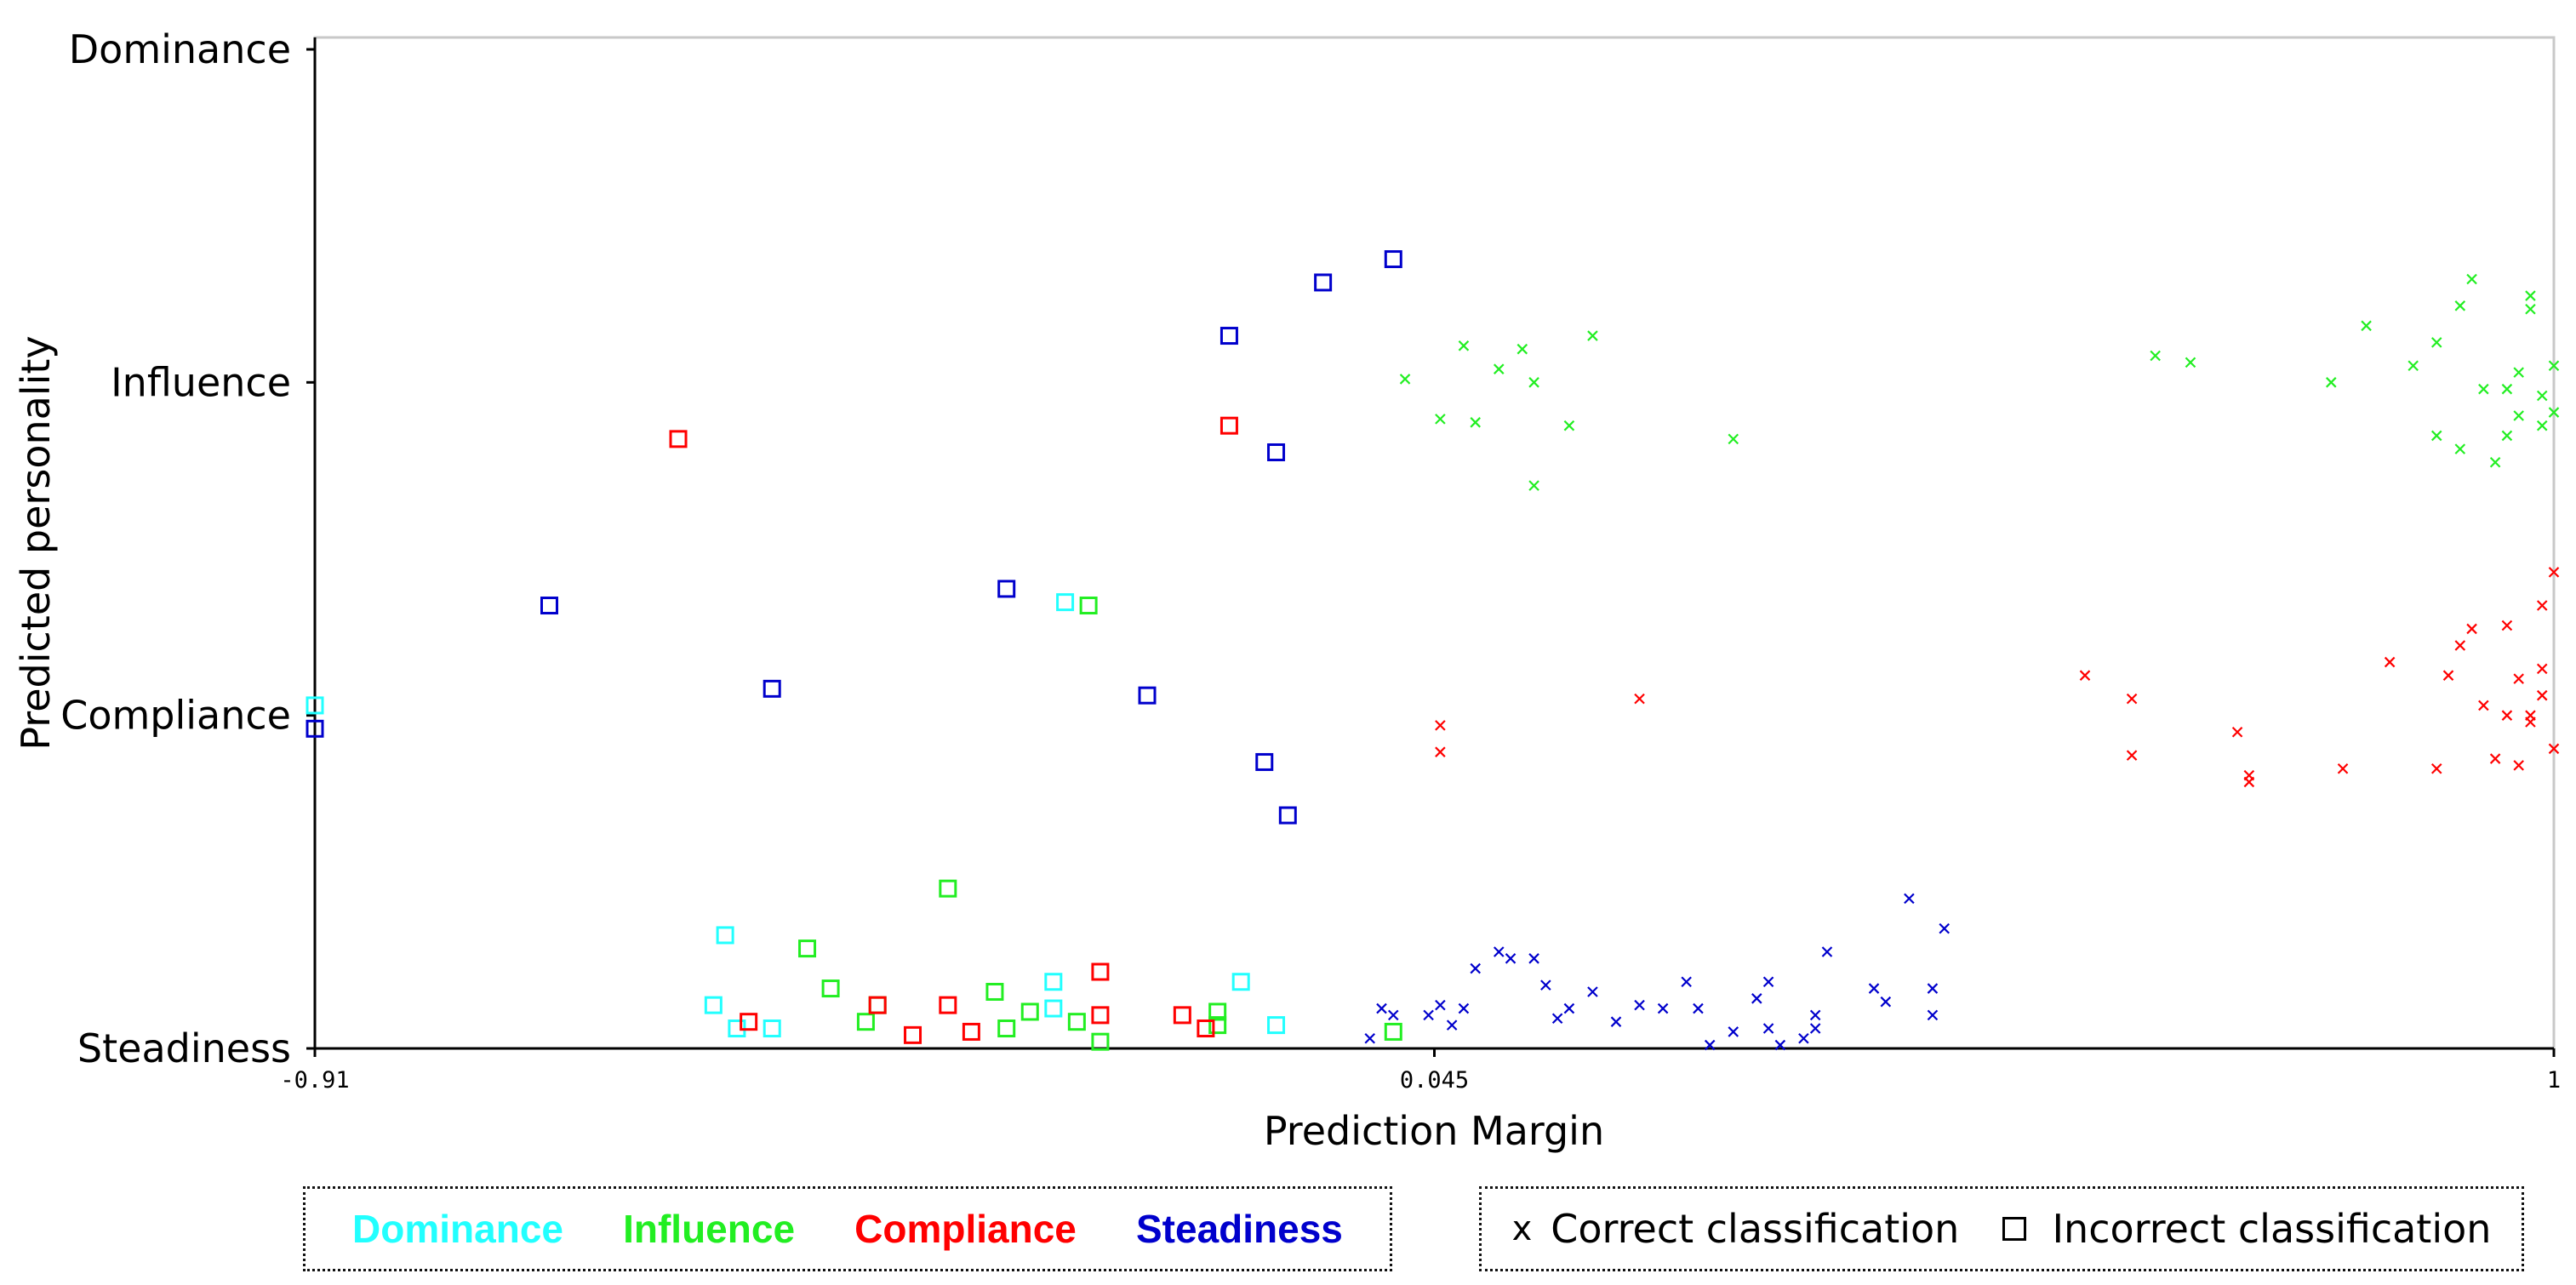 Image resolution: width=2576 pixels, height=1285 pixels. I want to click on x-tick-label: -0.91, so click(314, 1080).